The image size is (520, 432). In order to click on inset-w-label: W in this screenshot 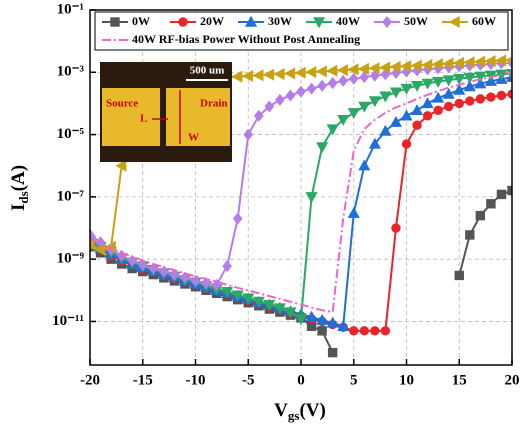, I will do `click(193, 138)`.